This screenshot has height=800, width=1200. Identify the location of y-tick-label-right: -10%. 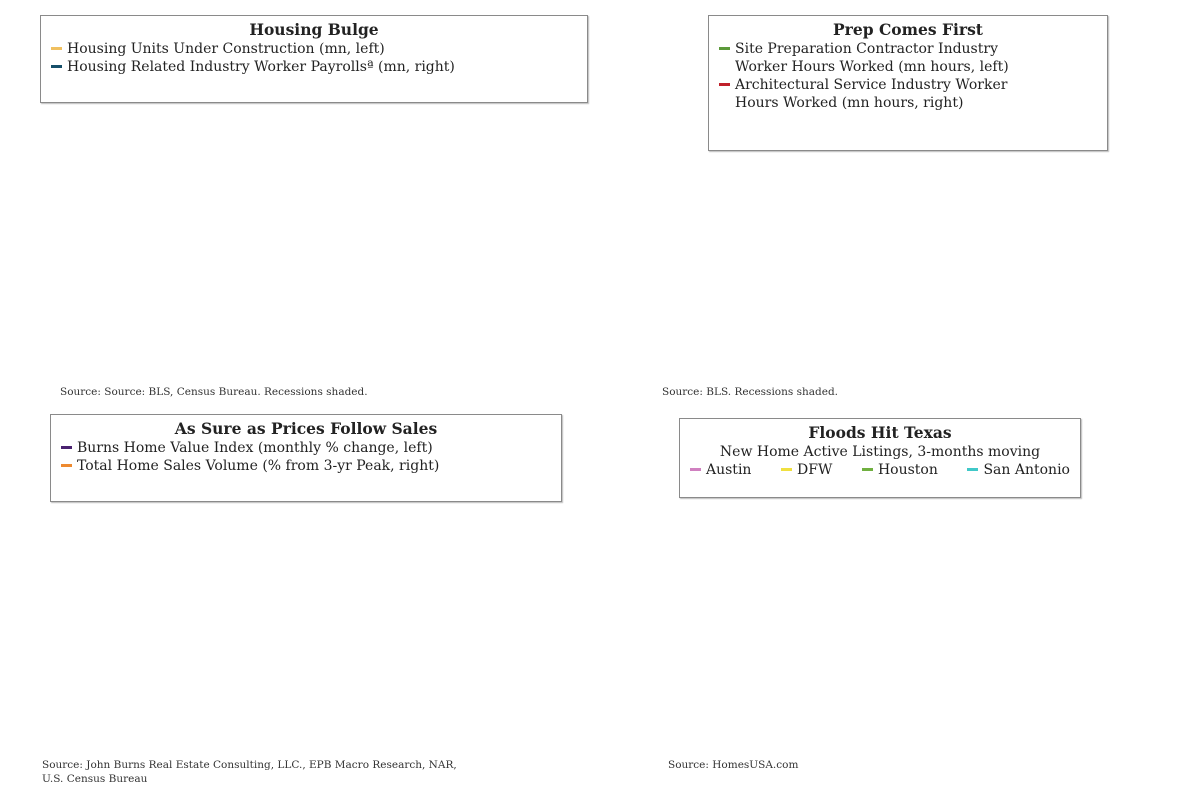
(587, 552).